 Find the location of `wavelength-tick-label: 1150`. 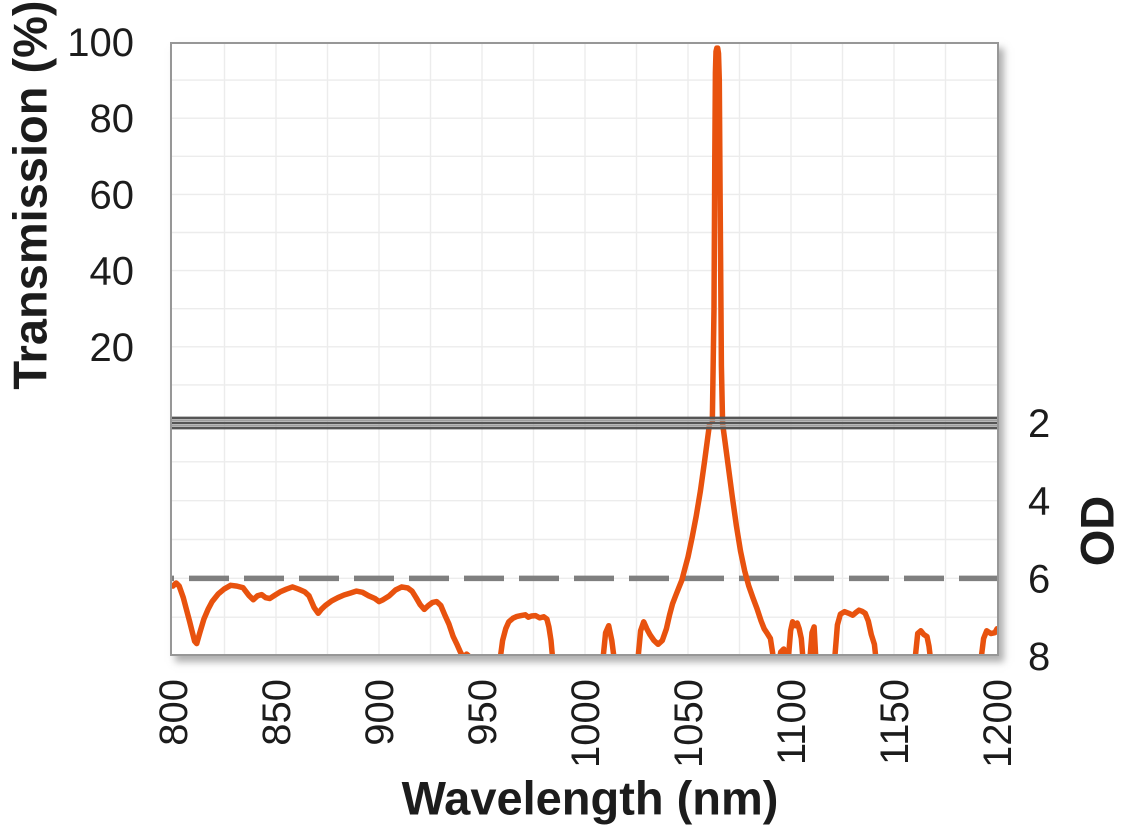

wavelength-tick-label: 1150 is located at coordinates (895, 722).